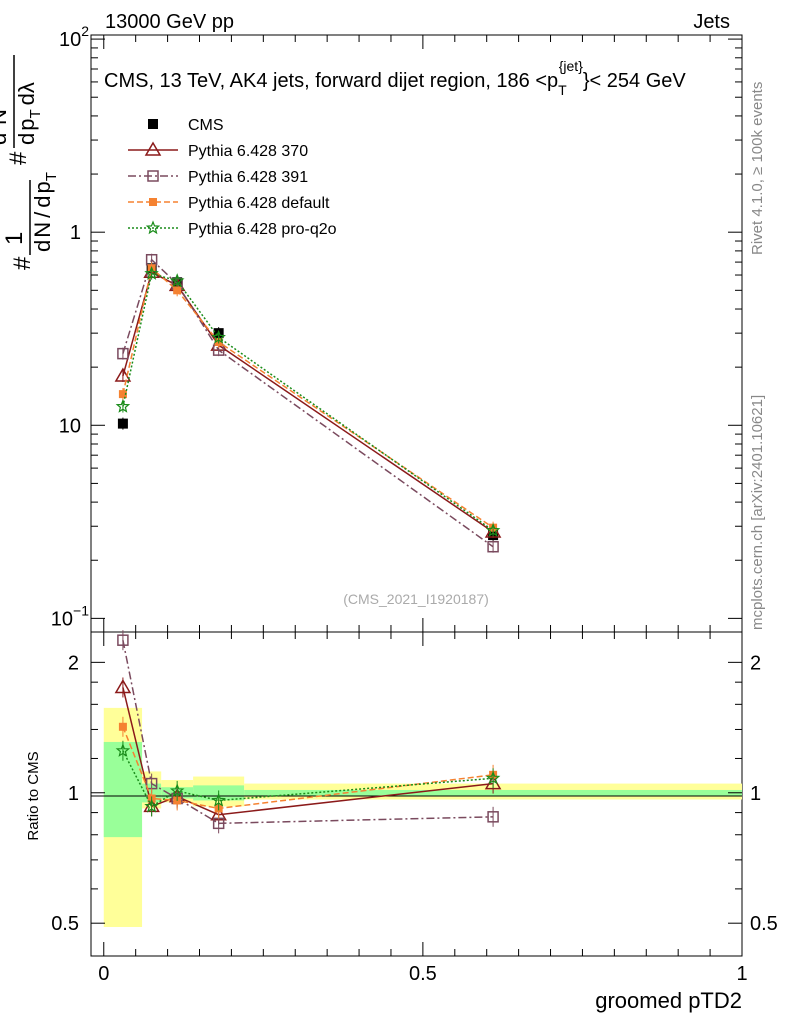 This screenshot has height=1024, width=786. I want to click on ratio-ytick-label: 1, so click(73, 794).